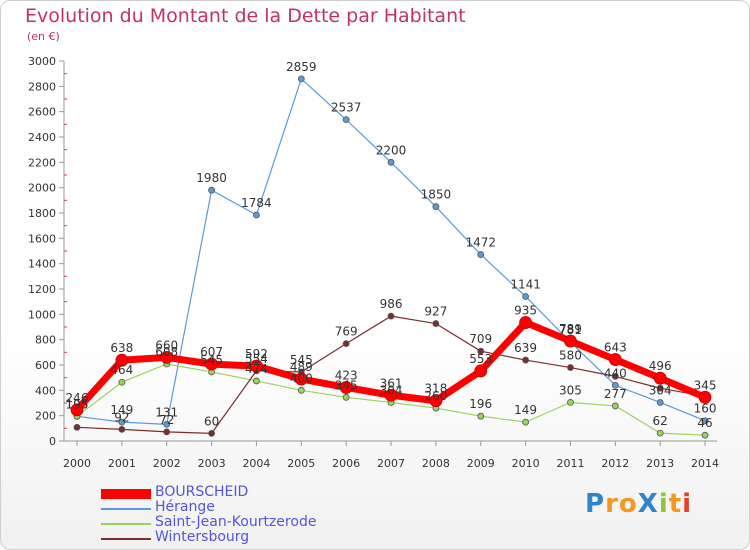 The width and height of the screenshot is (750, 550). I want to click on y-tick-label: 600, so click(45, 365).